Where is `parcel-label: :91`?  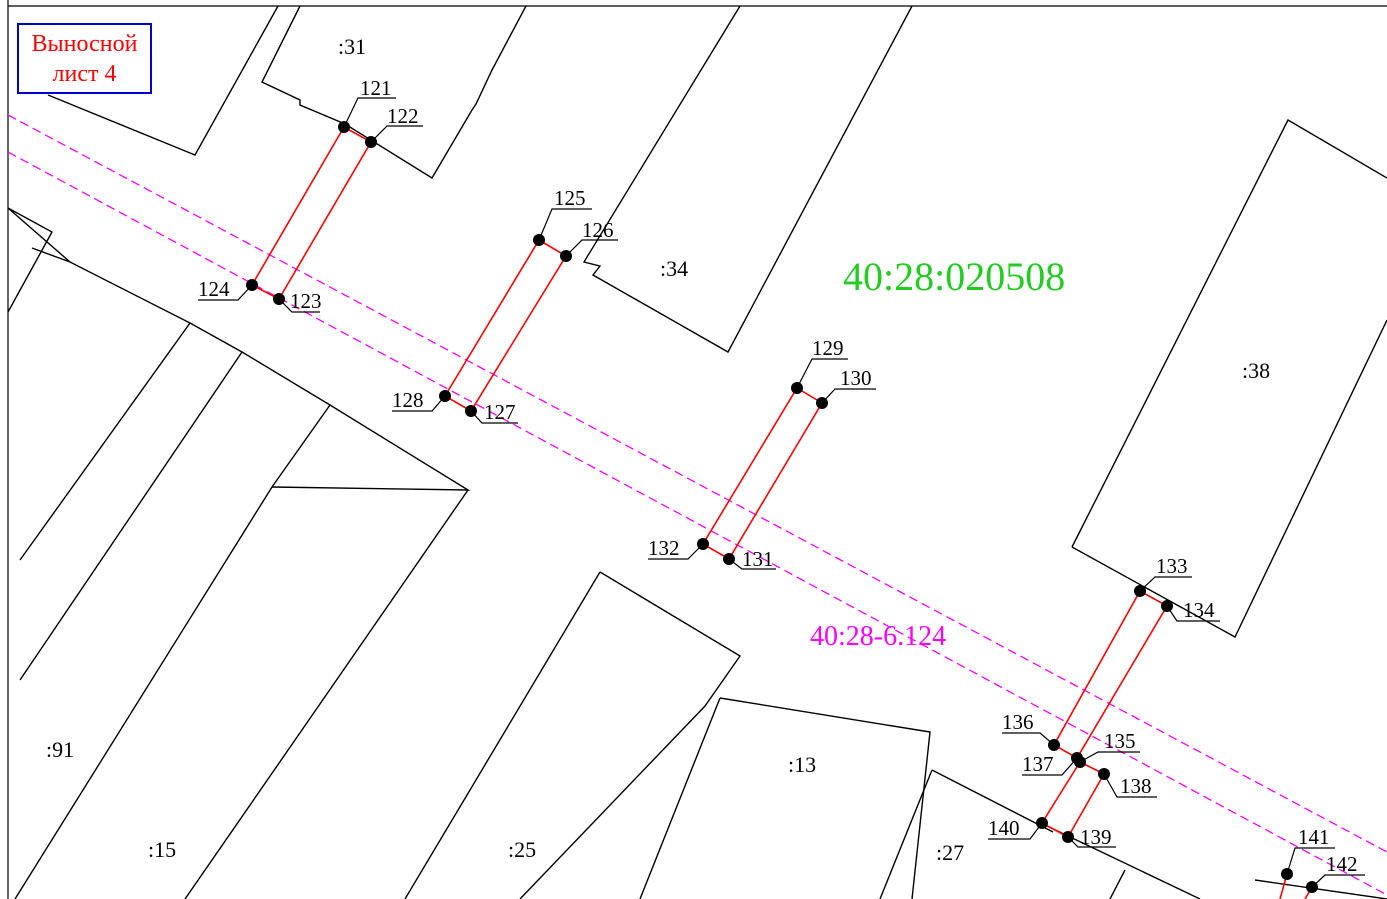 parcel-label: :91 is located at coordinates (60, 749).